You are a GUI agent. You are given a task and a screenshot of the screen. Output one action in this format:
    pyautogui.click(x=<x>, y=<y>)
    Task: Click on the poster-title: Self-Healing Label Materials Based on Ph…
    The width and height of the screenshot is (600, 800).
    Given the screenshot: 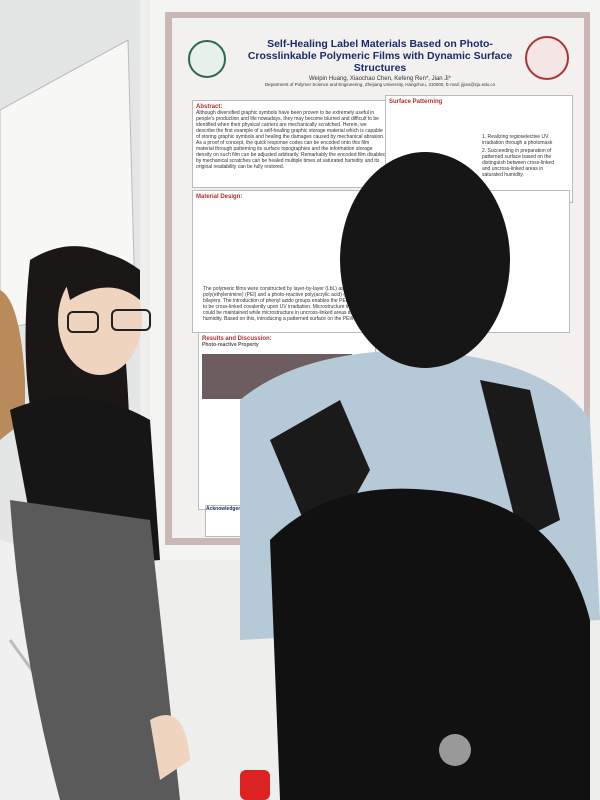 What is the action you would take?
    pyautogui.click(x=380, y=56)
    